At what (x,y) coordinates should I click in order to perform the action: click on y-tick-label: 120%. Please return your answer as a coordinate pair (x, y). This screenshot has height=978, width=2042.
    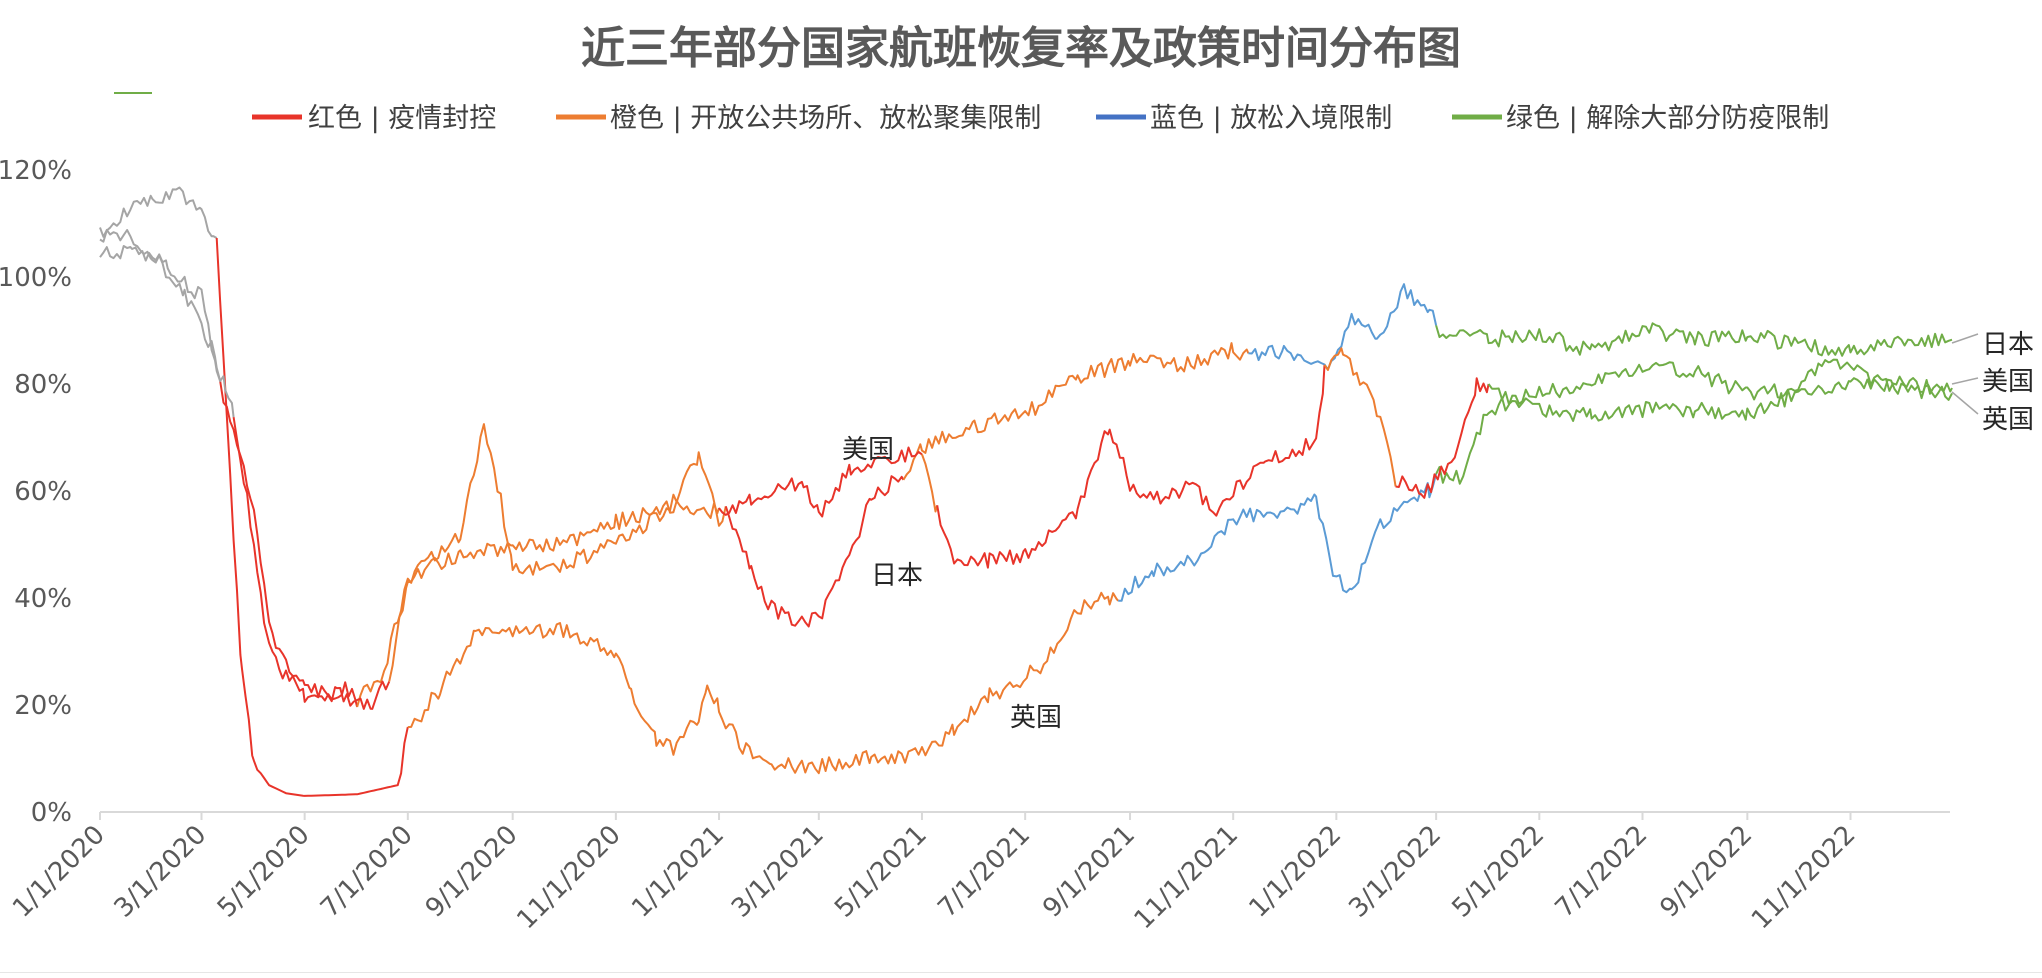
    Looking at the image, I should click on (36, 171).